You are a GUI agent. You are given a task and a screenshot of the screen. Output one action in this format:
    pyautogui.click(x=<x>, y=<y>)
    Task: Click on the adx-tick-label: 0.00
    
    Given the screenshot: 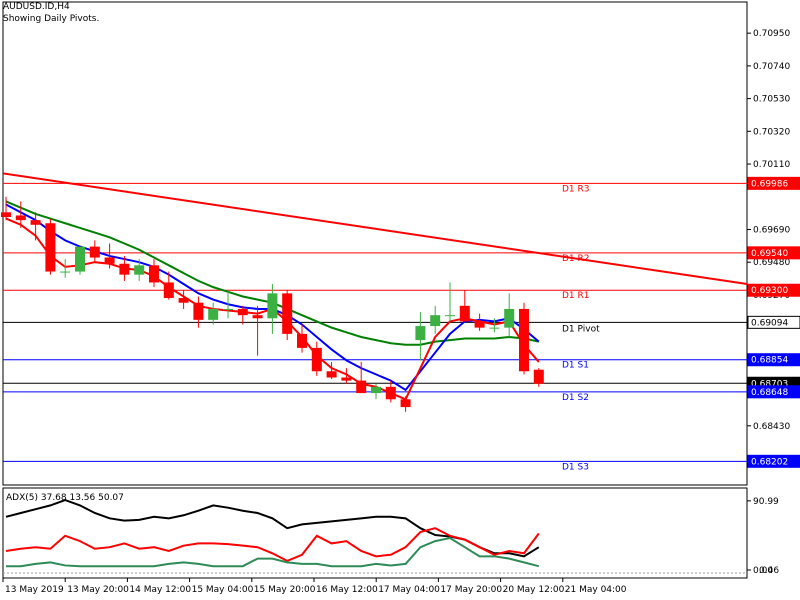 What is the action you would take?
    pyautogui.click(x=763, y=571)
    